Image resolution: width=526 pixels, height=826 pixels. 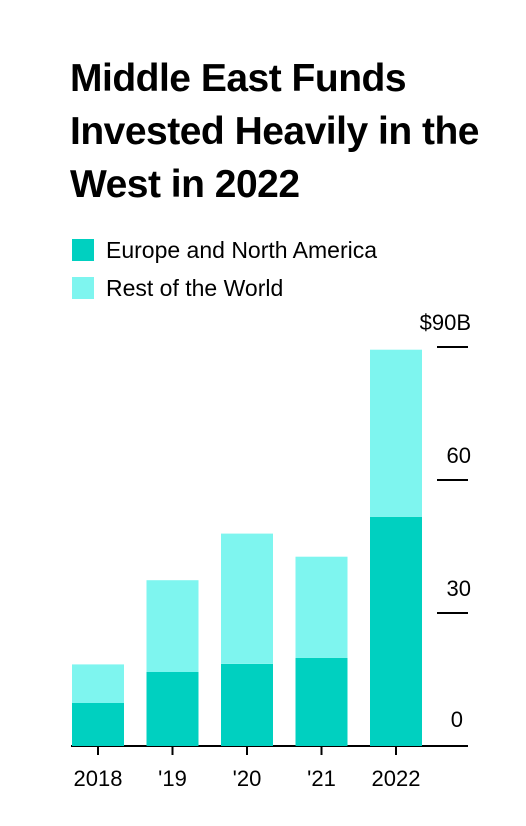 What do you see at coordinates (459, 588) in the screenshot?
I see `y-tick-label-1: 30` at bounding box center [459, 588].